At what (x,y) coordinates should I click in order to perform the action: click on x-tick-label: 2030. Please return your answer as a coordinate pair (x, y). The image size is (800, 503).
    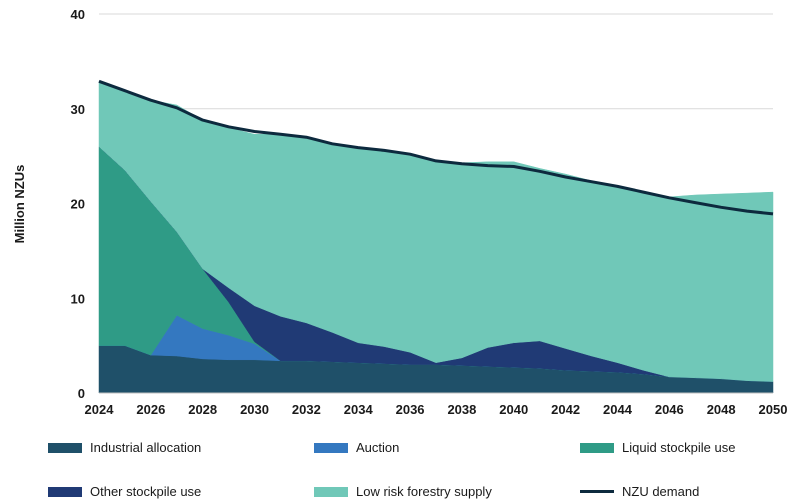
    Looking at the image, I should click on (254, 409).